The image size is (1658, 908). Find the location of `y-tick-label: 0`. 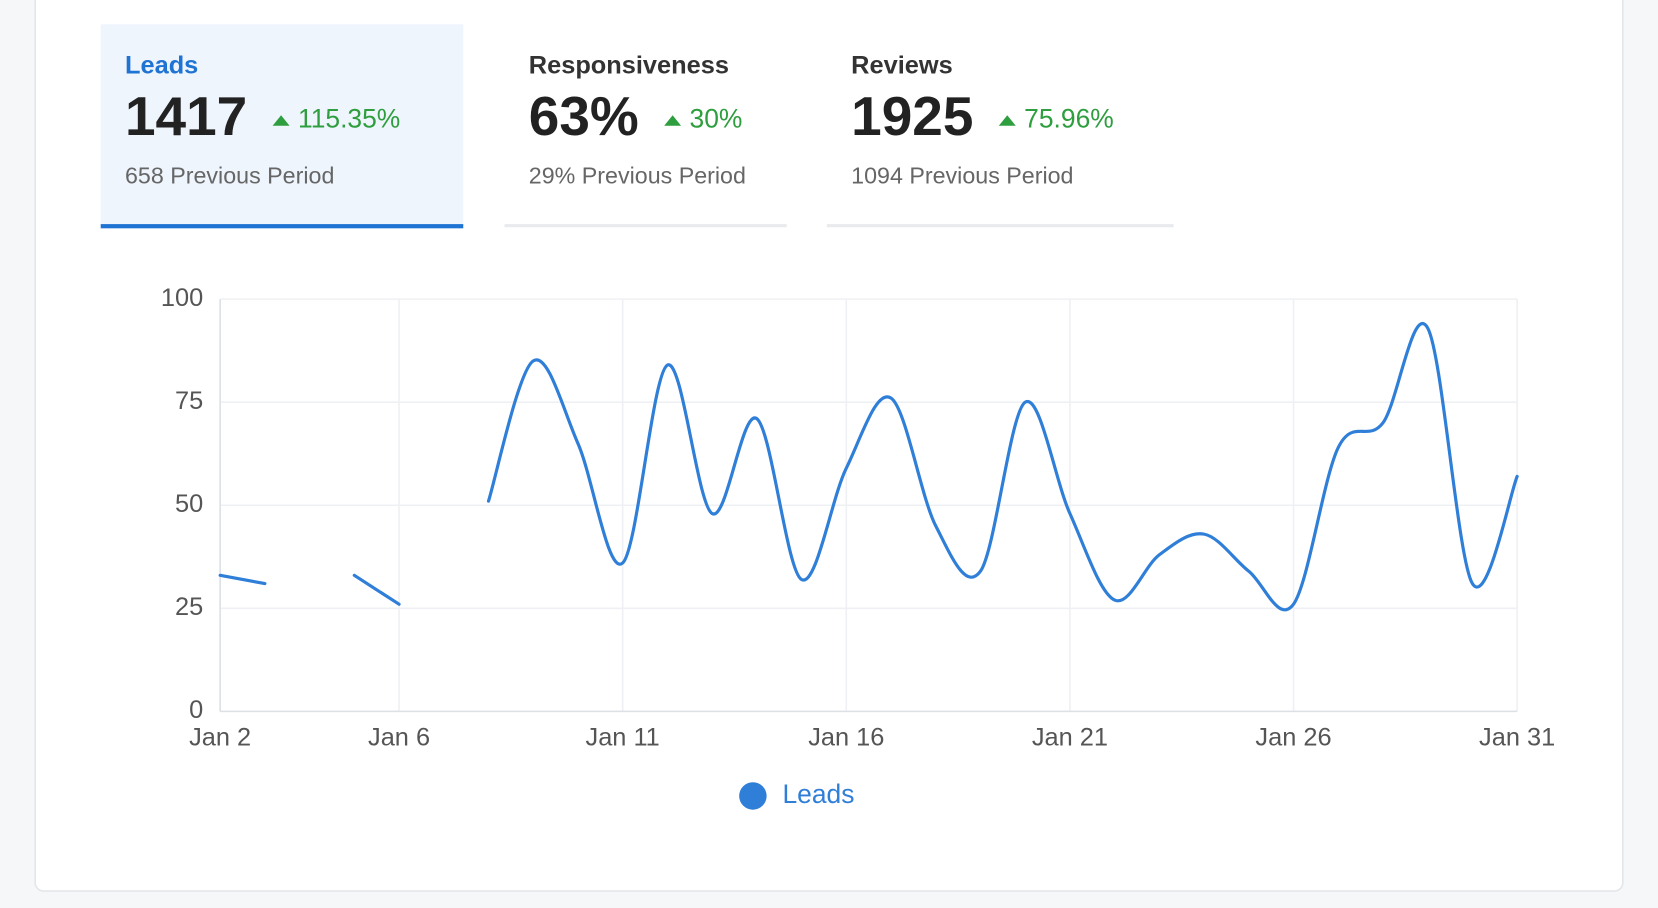

y-tick-label: 0 is located at coordinates (196, 710).